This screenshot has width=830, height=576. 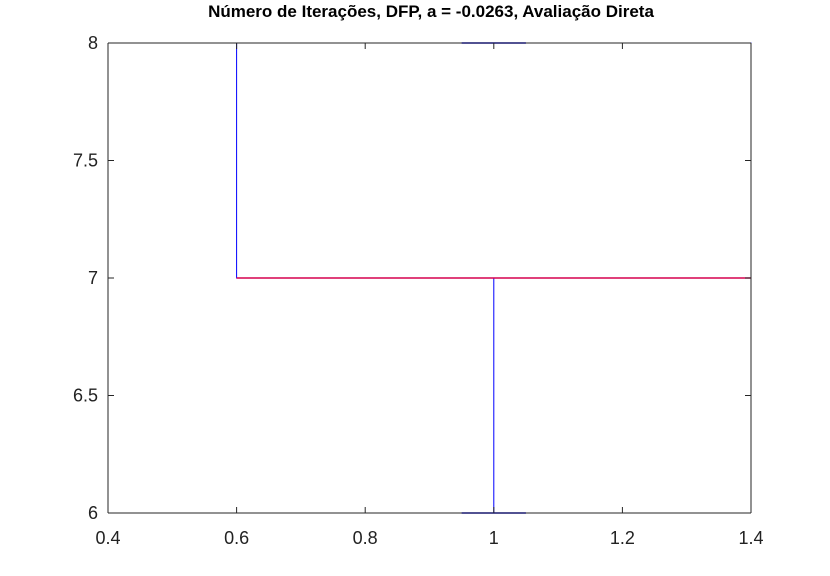 What do you see at coordinates (750, 538) in the screenshot?
I see `x-tick-label: 1.4` at bounding box center [750, 538].